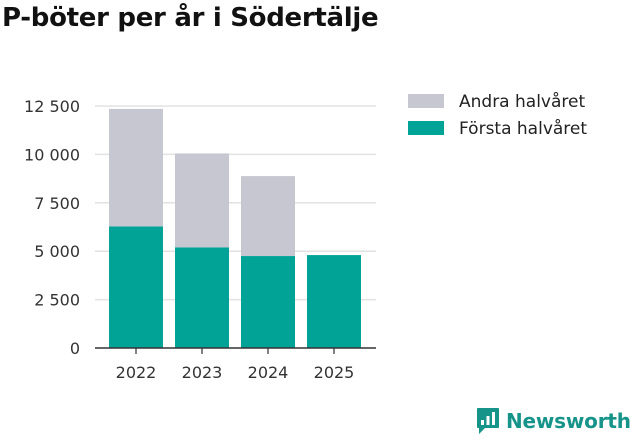 Image resolution: width=631 pixels, height=439 pixels. Describe the element at coordinates (136, 287) in the screenshot. I see `bar-2022-forsta` at that location.